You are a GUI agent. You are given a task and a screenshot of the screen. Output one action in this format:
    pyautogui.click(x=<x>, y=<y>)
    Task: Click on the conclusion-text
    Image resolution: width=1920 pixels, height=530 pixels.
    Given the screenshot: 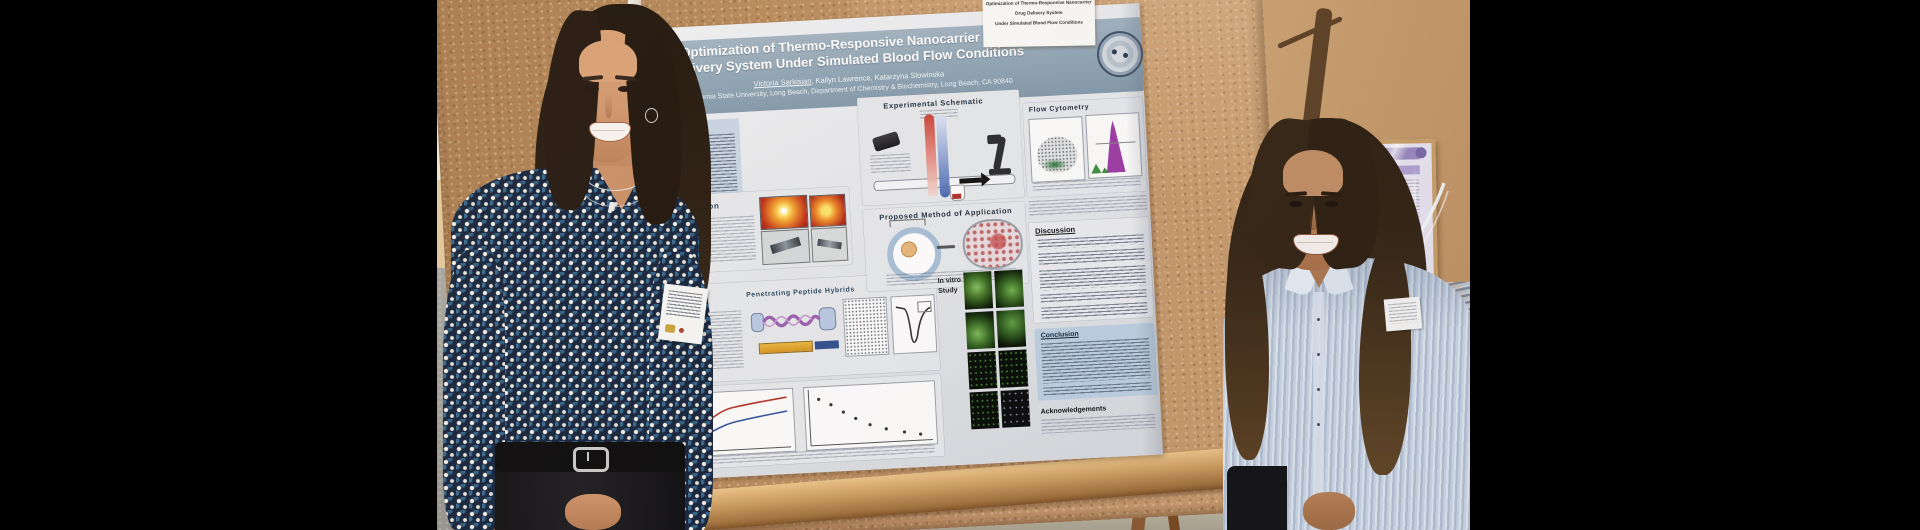 What is the action you would take?
    pyautogui.click(x=1096, y=360)
    